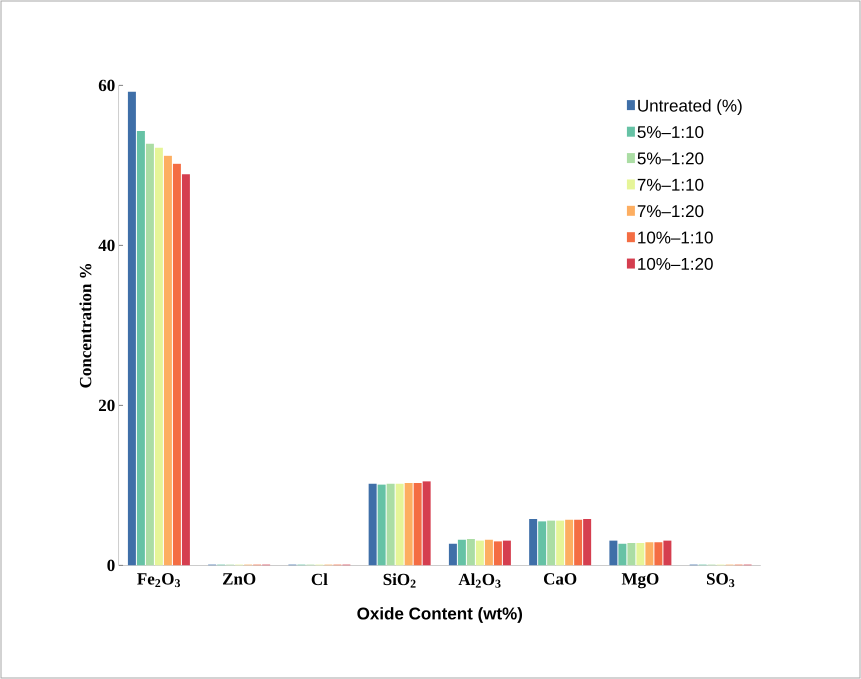 Image resolution: width=861 pixels, height=679 pixels. What do you see at coordinates (671, 211) in the screenshot?
I see `legend-label: 7%–1:20` at bounding box center [671, 211].